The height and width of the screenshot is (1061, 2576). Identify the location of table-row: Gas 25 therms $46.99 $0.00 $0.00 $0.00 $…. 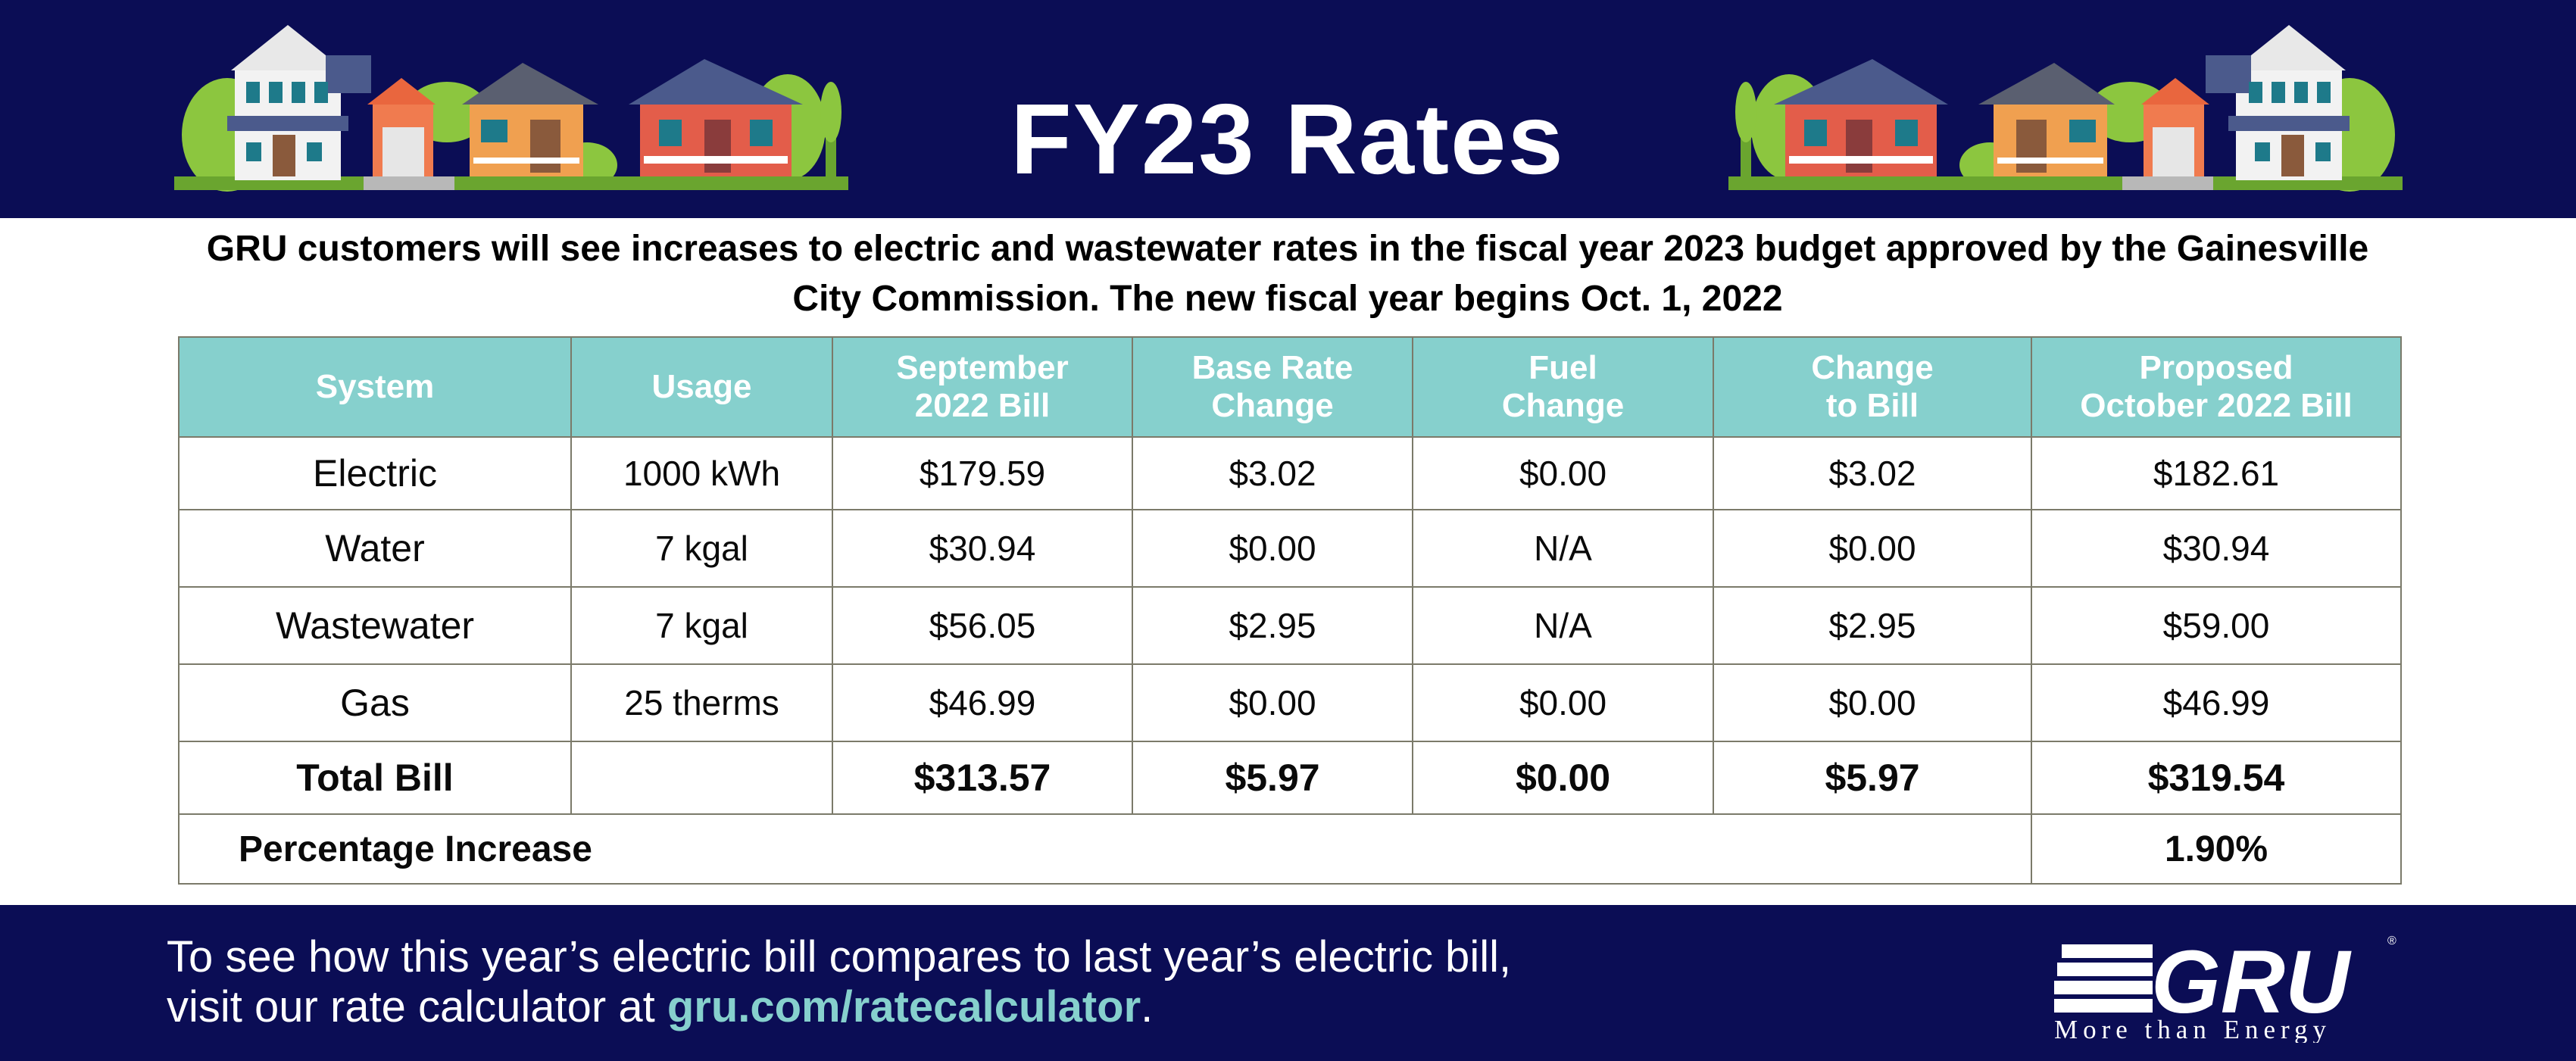
(1290, 702).